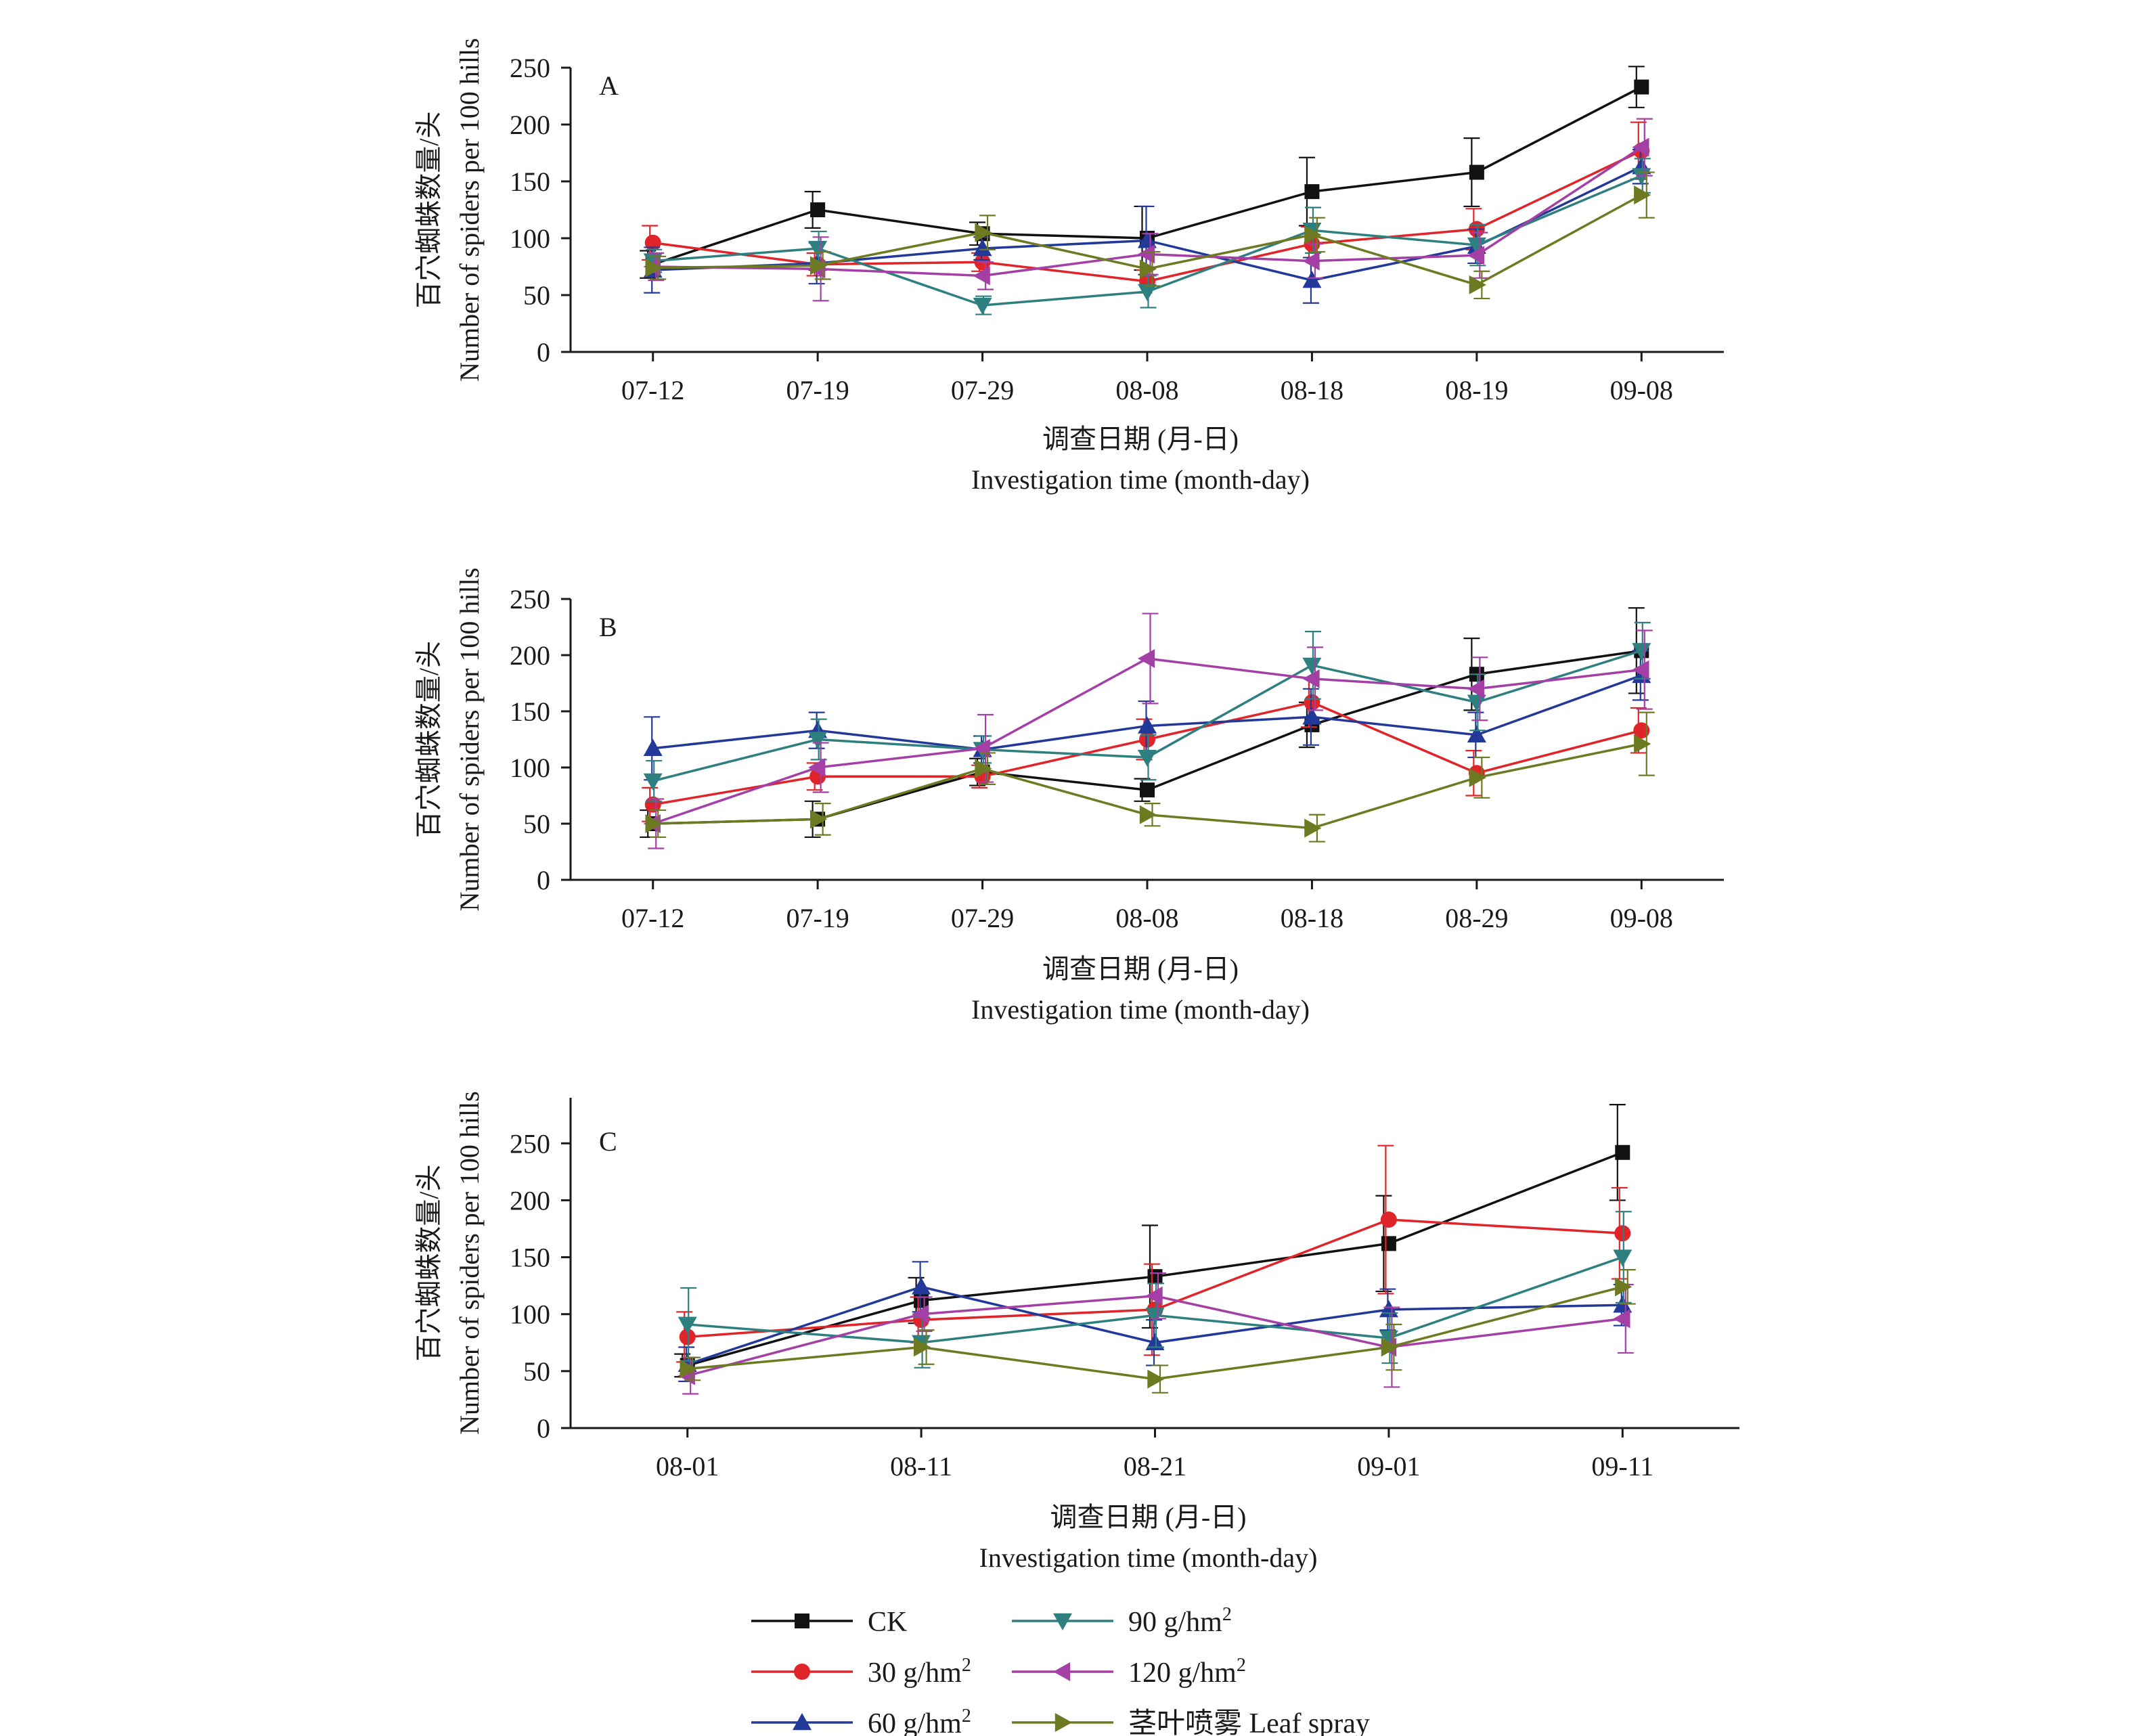  What do you see at coordinates (921, 1466) in the screenshot?
I see `x-tick-label: 08-11` at bounding box center [921, 1466].